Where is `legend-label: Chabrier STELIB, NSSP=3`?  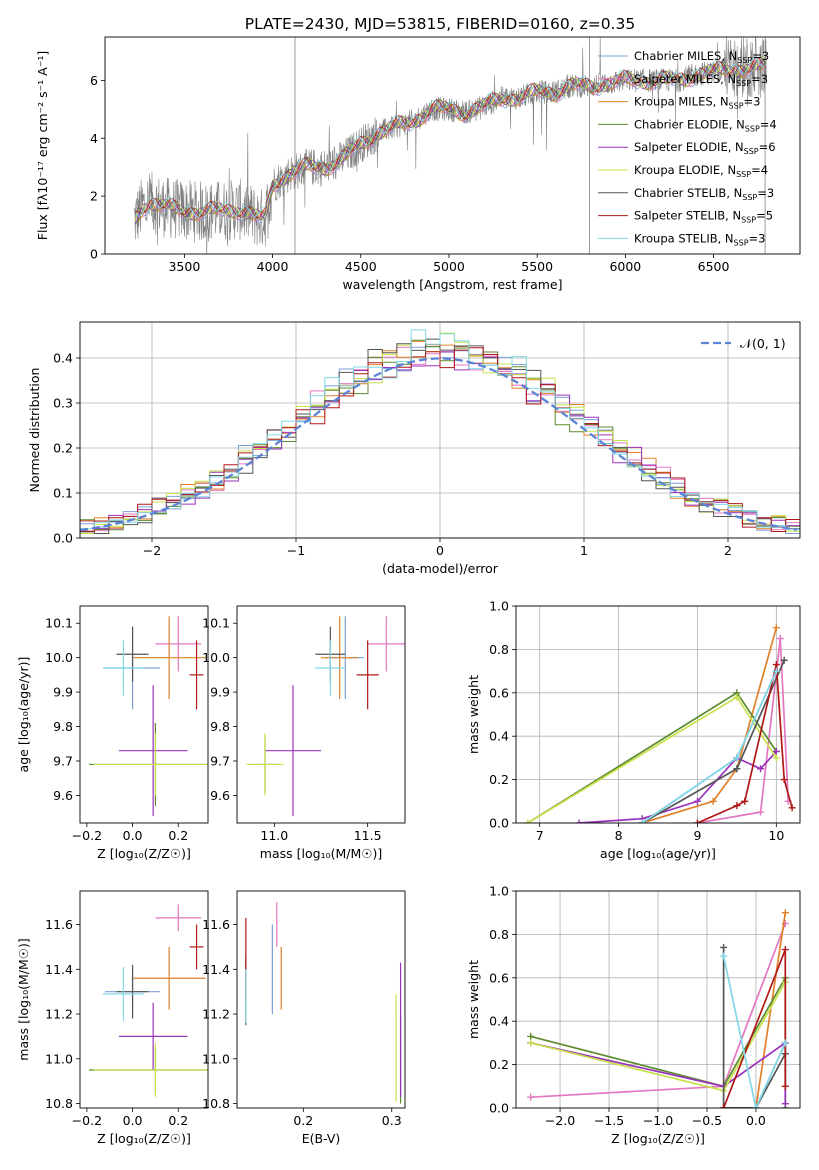 legend-label: Chabrier STELIB, NSSP=3 is located at coordinates (704, 194).